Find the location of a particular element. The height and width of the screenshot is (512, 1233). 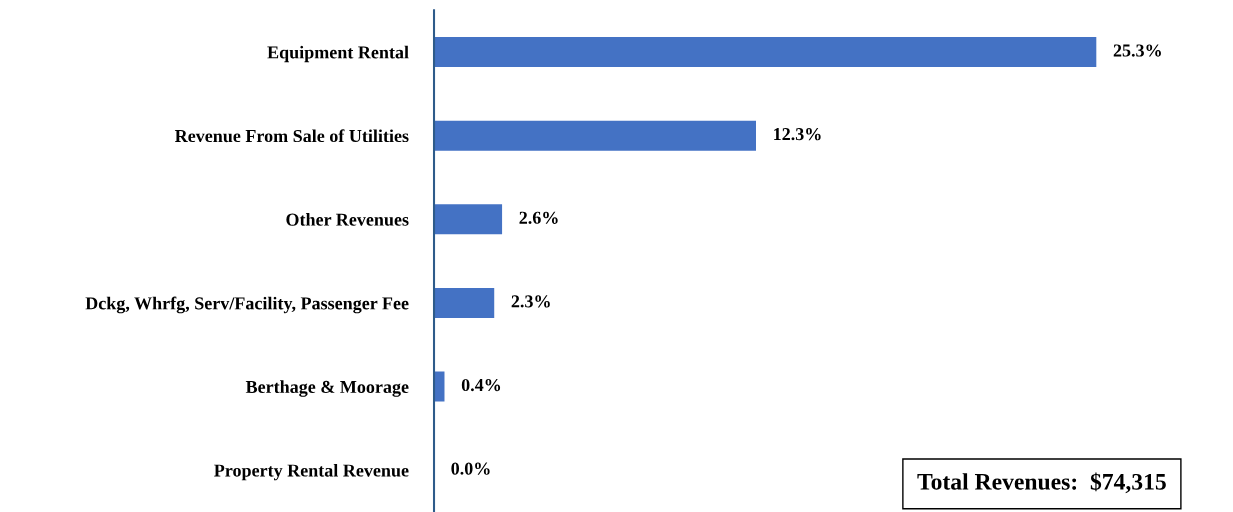

data-label: 25.3% is located at coordinates (1137, 50).